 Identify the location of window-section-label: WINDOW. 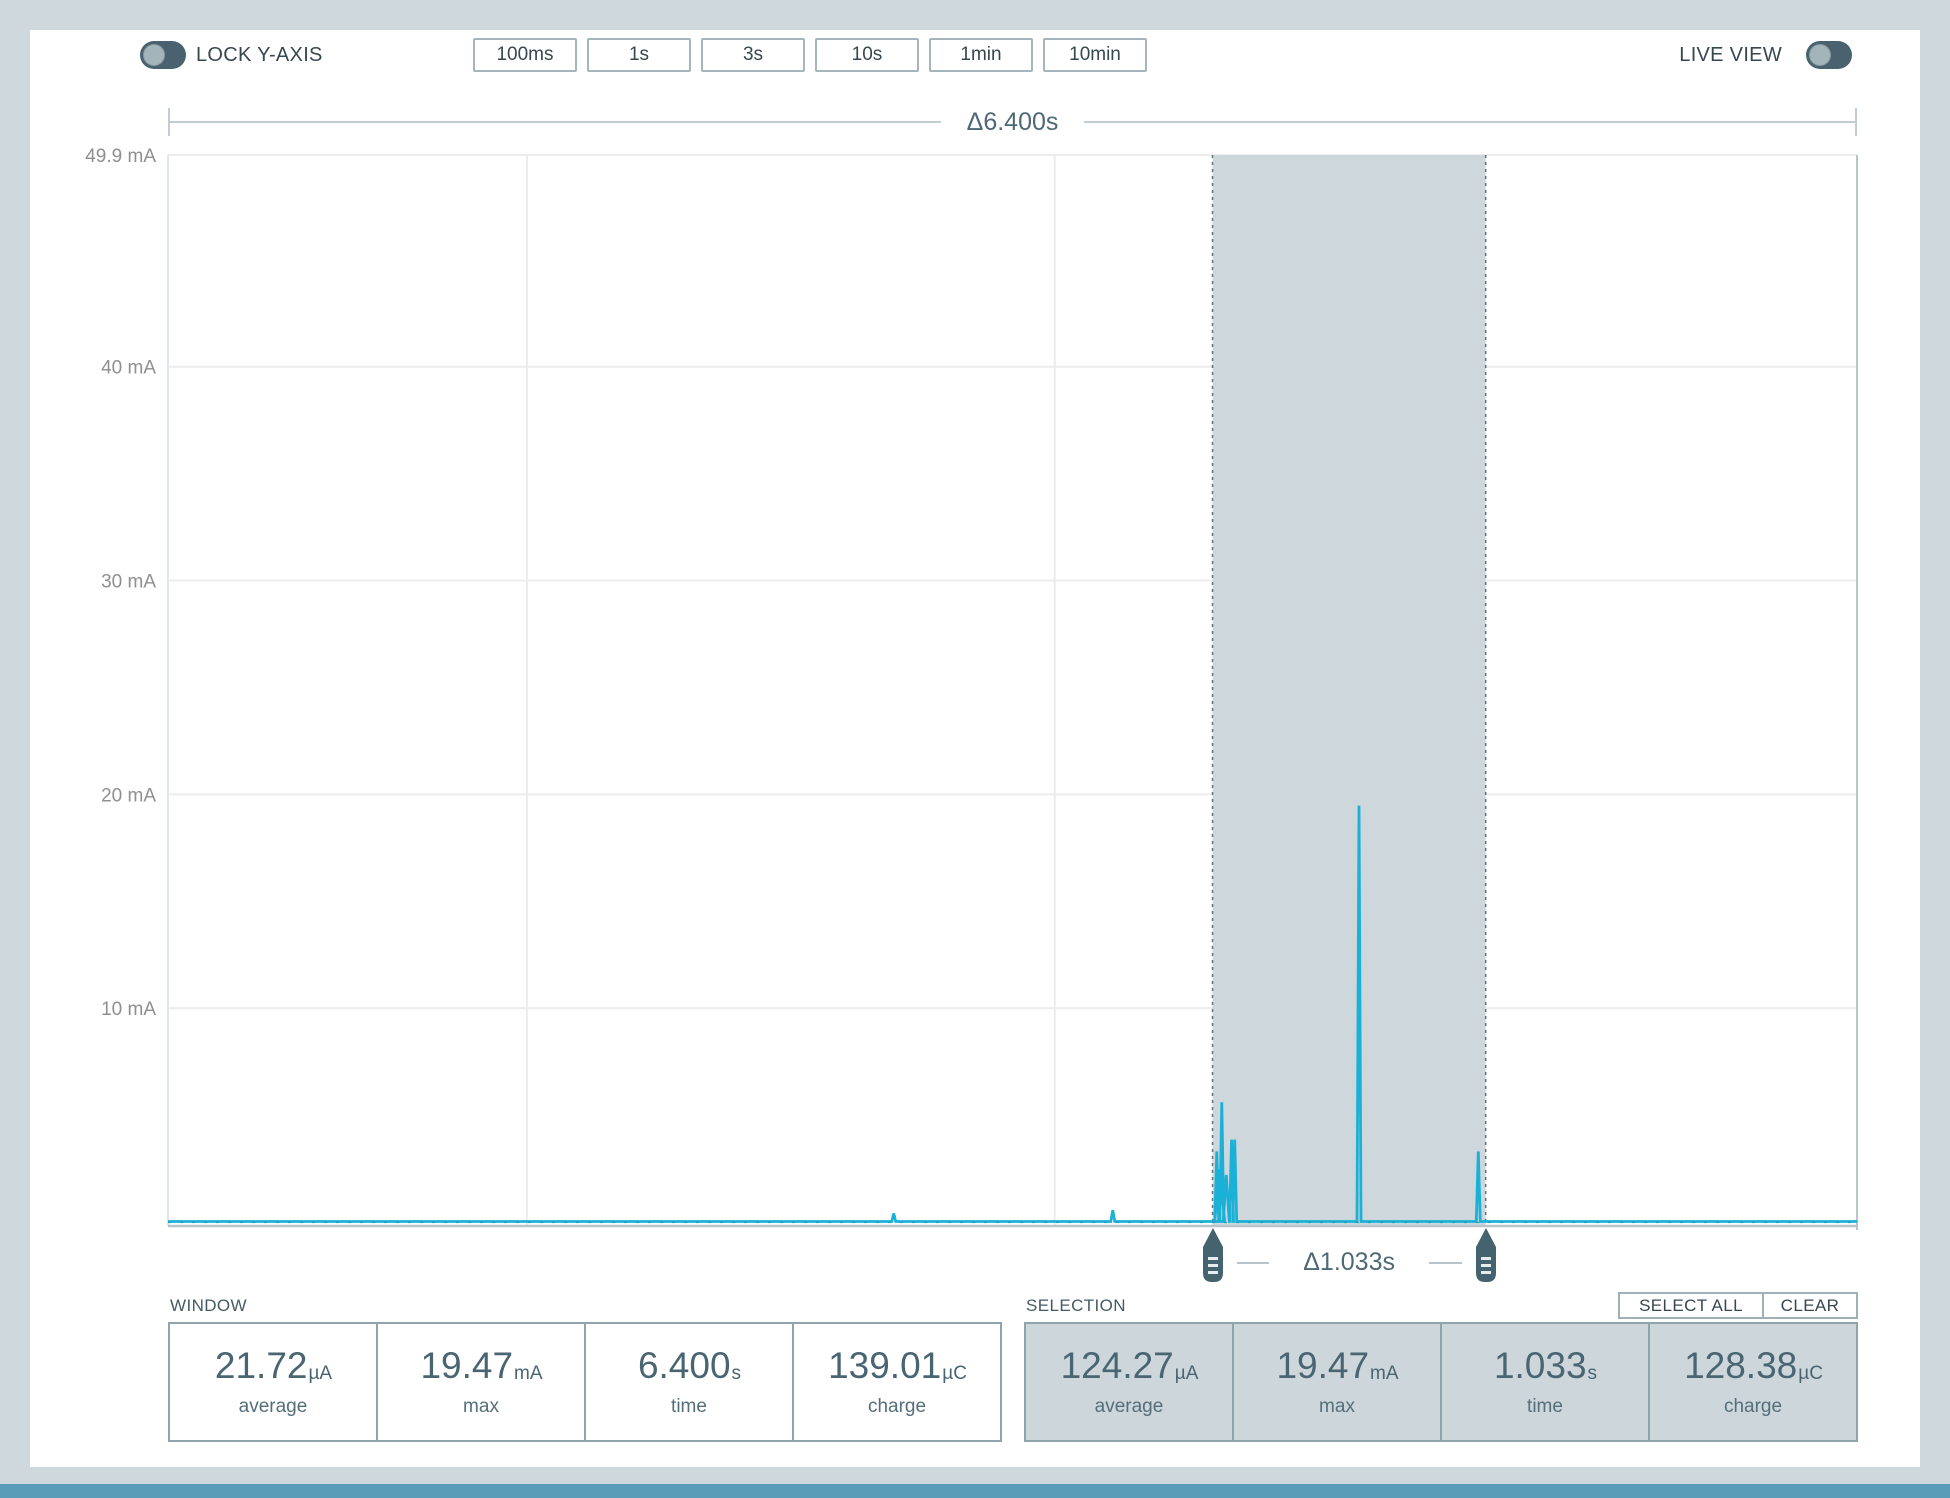
(208, 1305).